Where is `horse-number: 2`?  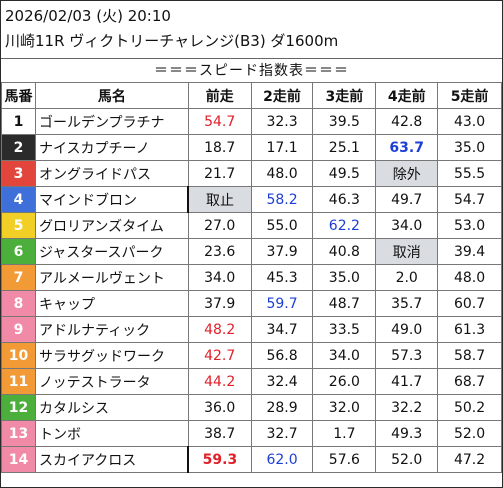
horse-number: 2 is located at coordinates (18, 147).